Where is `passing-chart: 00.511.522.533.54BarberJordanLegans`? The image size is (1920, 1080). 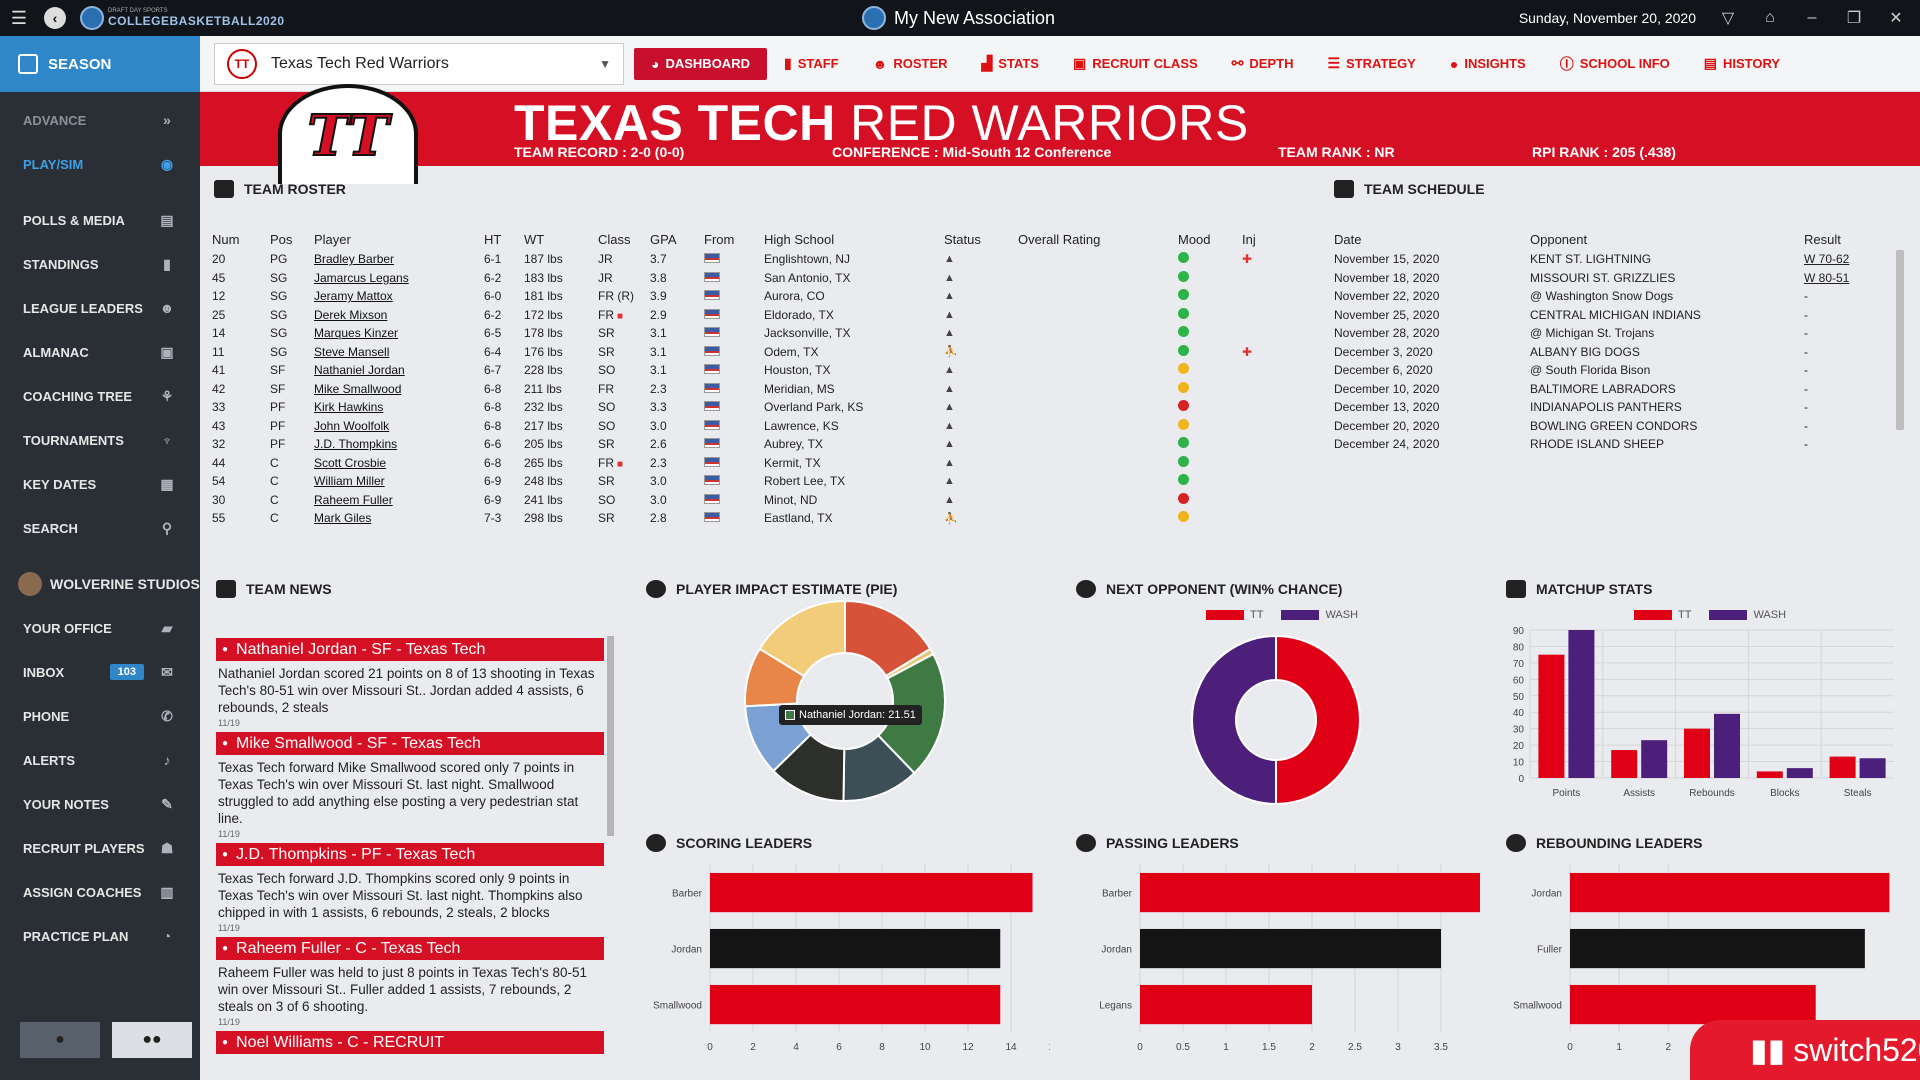 passing-chart: 00.511.522.533.54BarberJordanLegans is located at coordinates (1275, 954).